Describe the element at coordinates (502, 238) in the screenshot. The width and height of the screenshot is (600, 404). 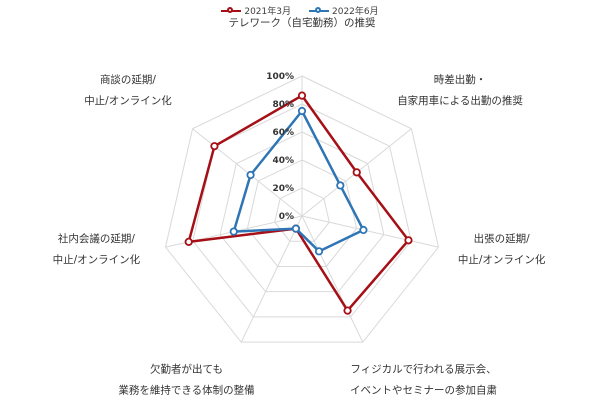
I see `axis-label: 出張の延期/` at that location.